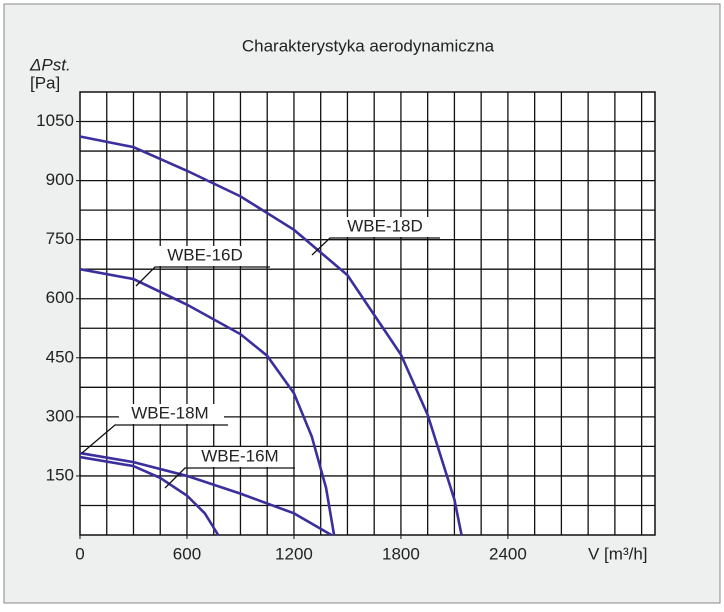 The width and height of the screenshot is (724, 612). What do you see at coordinates (205, 254) in the screenshot?
I see `series-label: WBE-16D` at bounding box center [205, 254].